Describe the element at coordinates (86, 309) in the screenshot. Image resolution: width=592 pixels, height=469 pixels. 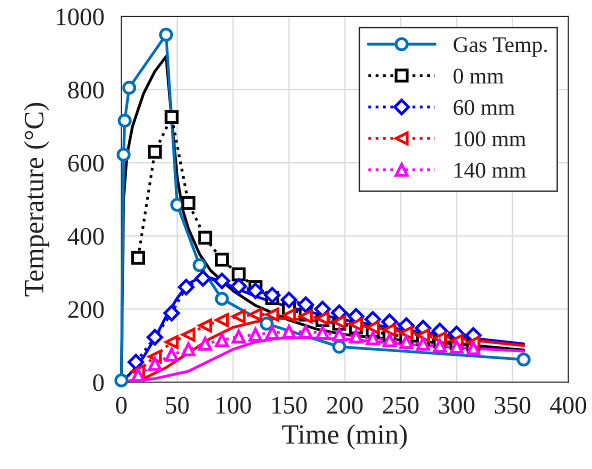
I see `y-tick-label: 200` at that location.